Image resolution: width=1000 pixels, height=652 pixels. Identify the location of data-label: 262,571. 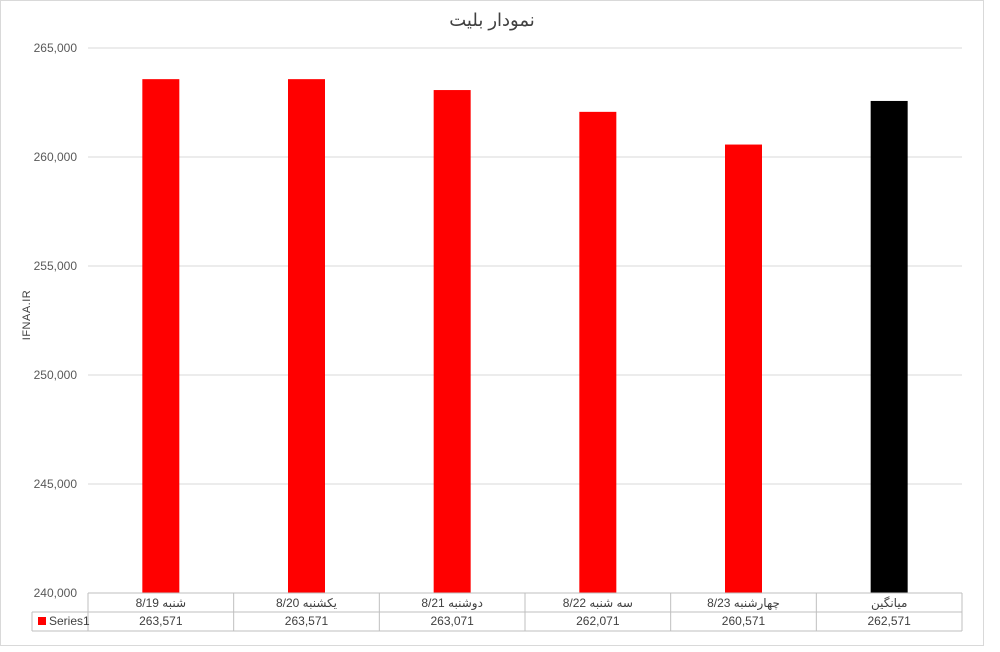
(889, 621).